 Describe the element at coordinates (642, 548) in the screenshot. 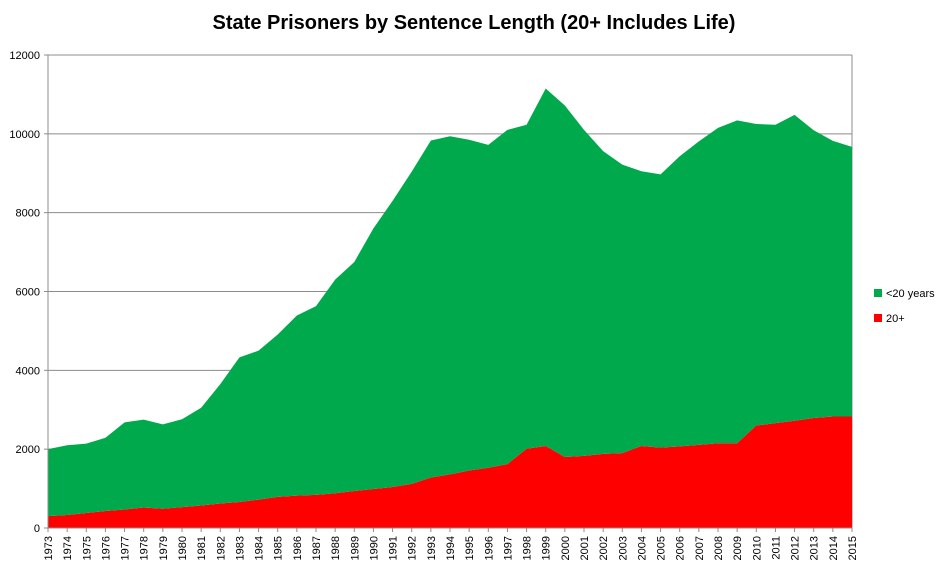

I see `x-tick-label: 2004` at that location.